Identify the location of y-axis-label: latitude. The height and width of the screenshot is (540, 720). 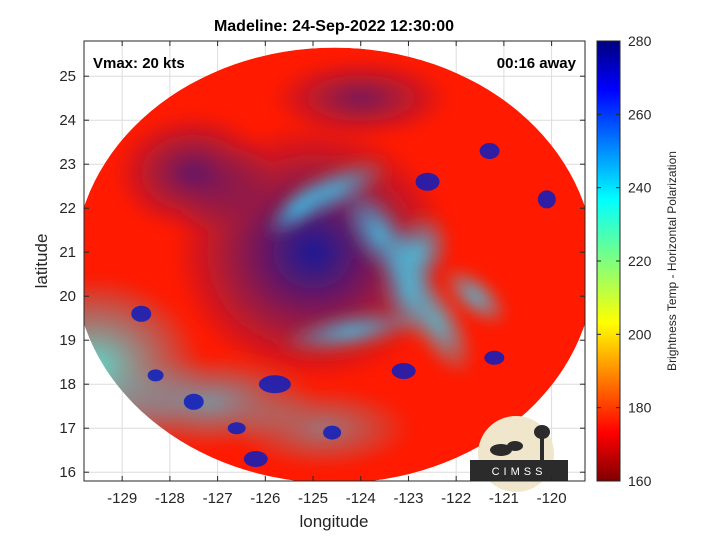
(41, 261).